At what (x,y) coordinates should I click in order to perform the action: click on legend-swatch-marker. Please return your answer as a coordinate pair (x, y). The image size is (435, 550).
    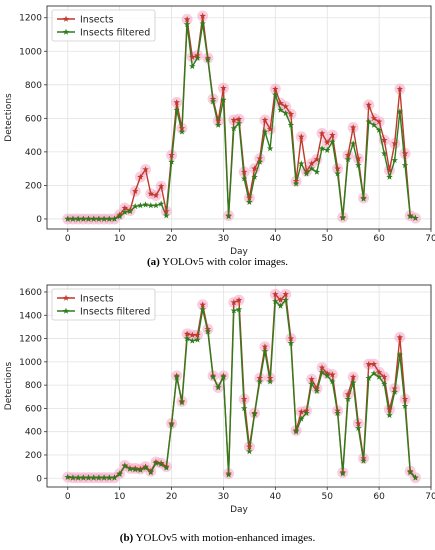
    Looking at the image, I should click on (66, 297).